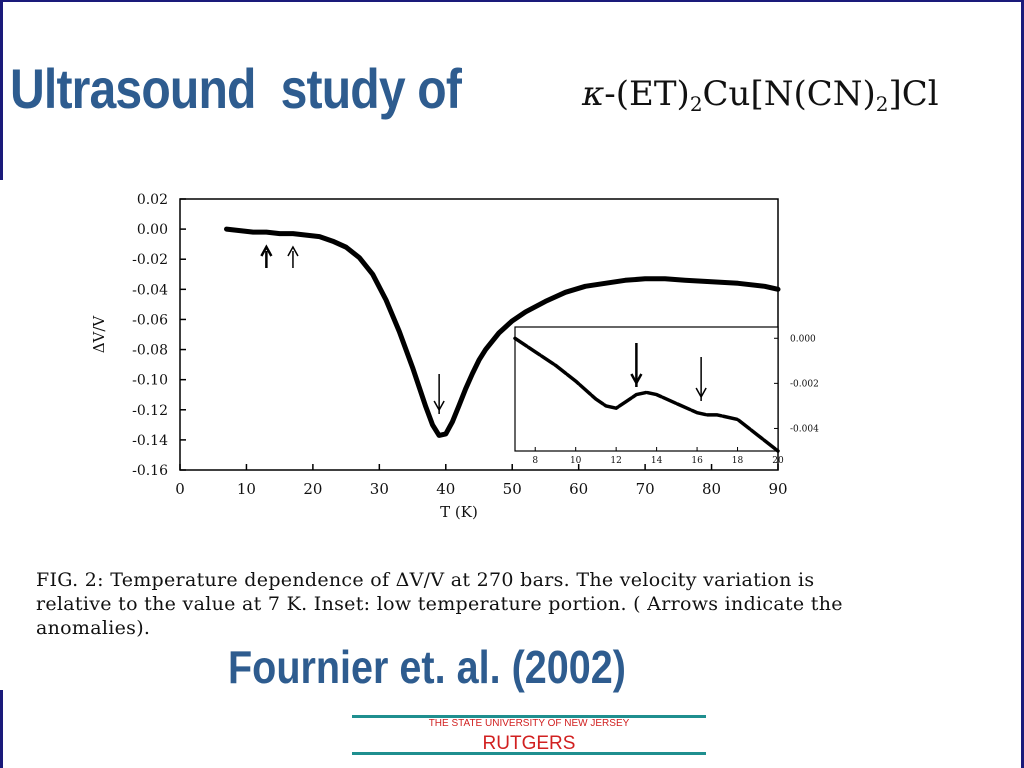 The height and width of the screenshot is (768, 1024). Describe the element at coordinates (535, 461) in the screenshot. I see `inset-x-tick-label: 8` at that location.